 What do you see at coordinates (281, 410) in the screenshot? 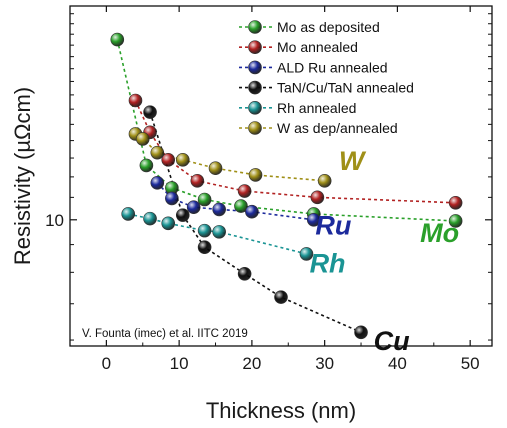
I see `x-axis-title: Thickness (nm)` at bounding box center [281, 410].